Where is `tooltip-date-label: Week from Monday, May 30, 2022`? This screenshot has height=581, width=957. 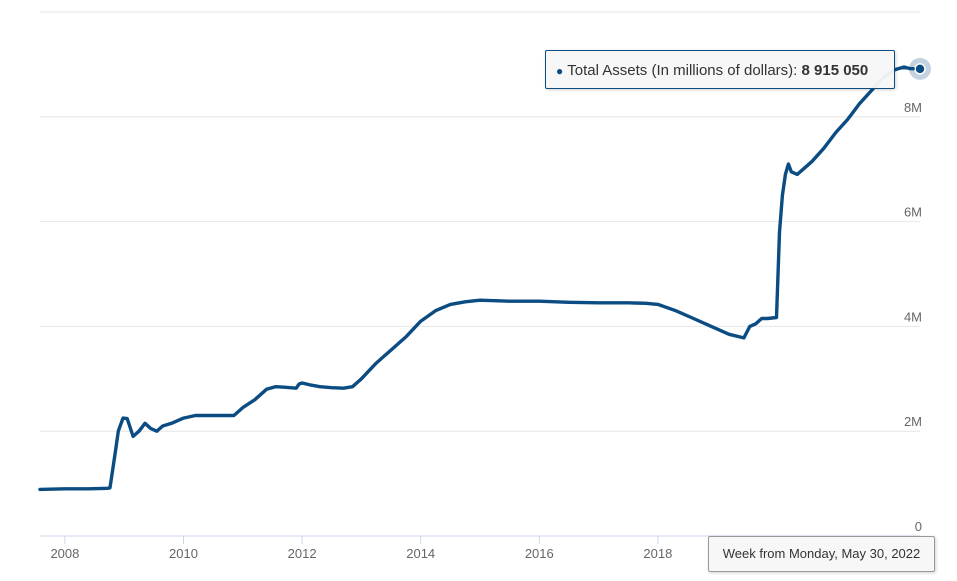 tooltip-date-label: Week from Monday, May 30, 2022 is located at coordinates (821, 553).